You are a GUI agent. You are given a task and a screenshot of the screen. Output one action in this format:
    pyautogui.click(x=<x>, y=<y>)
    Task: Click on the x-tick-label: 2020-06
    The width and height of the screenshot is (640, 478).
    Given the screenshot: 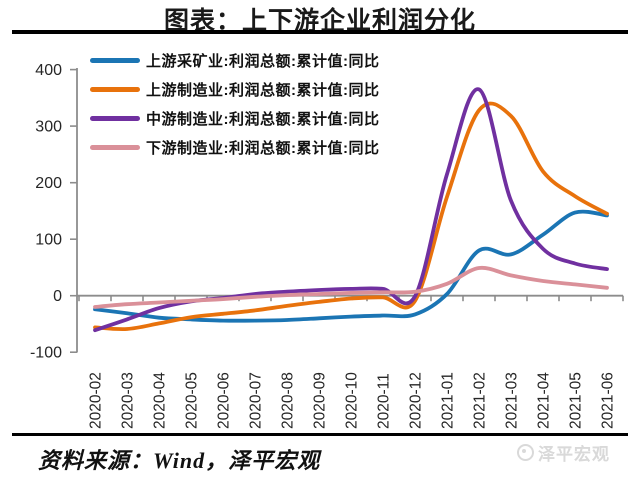 What is the action you would take?
    pyautogui.click(x=224, y=400)
    